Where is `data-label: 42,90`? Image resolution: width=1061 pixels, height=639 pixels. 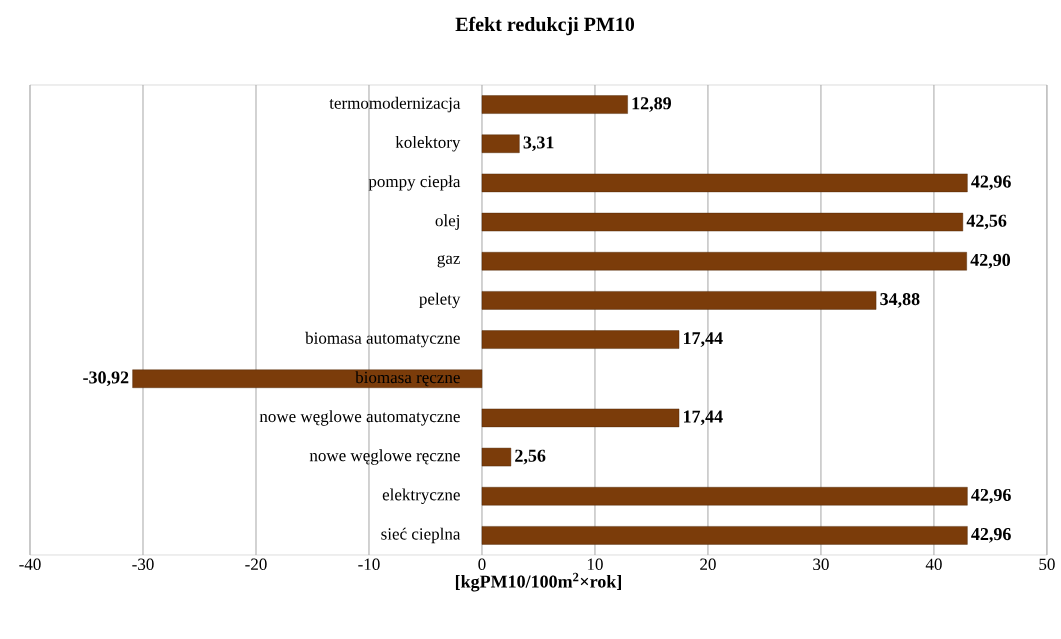 data-label: 42,90 is located at coordinates (990, 261).